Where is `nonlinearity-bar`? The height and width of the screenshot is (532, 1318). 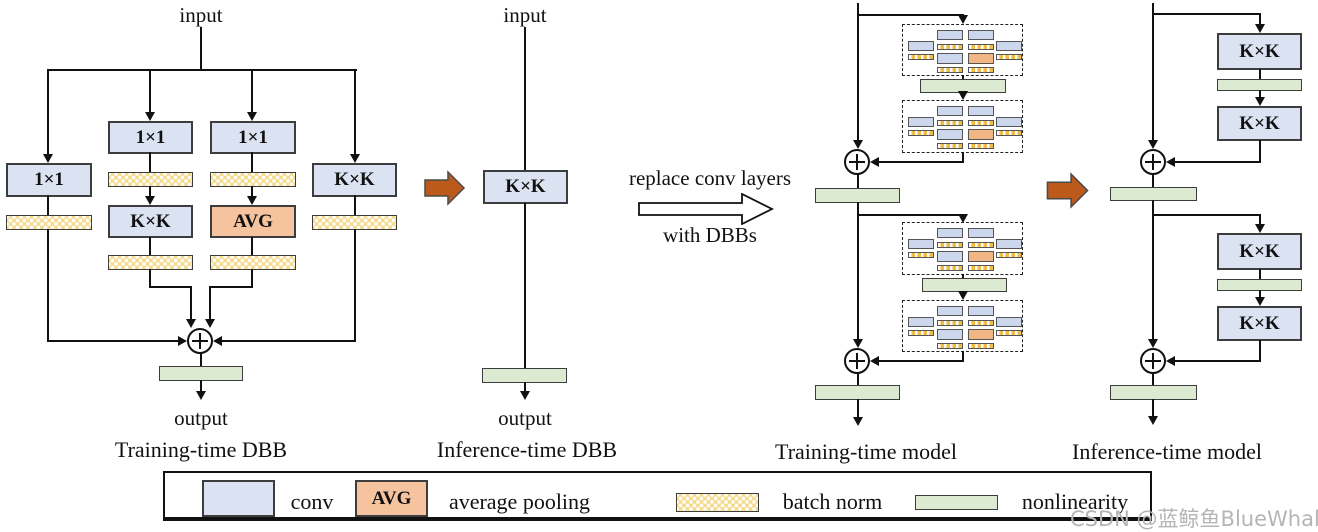
nonlinearity-bar is located at coordinates (1153, 392).